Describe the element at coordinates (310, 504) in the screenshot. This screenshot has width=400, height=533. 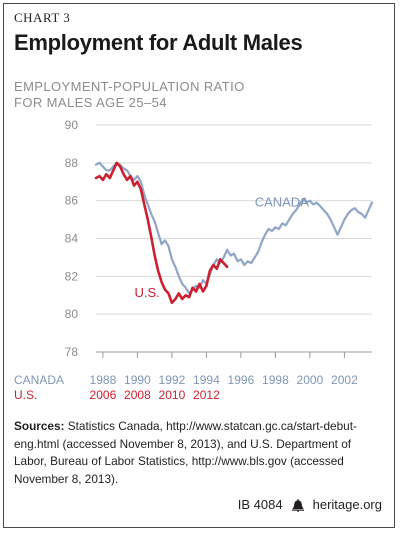
I see `footer: IB 4084 heritage.org` at that location.